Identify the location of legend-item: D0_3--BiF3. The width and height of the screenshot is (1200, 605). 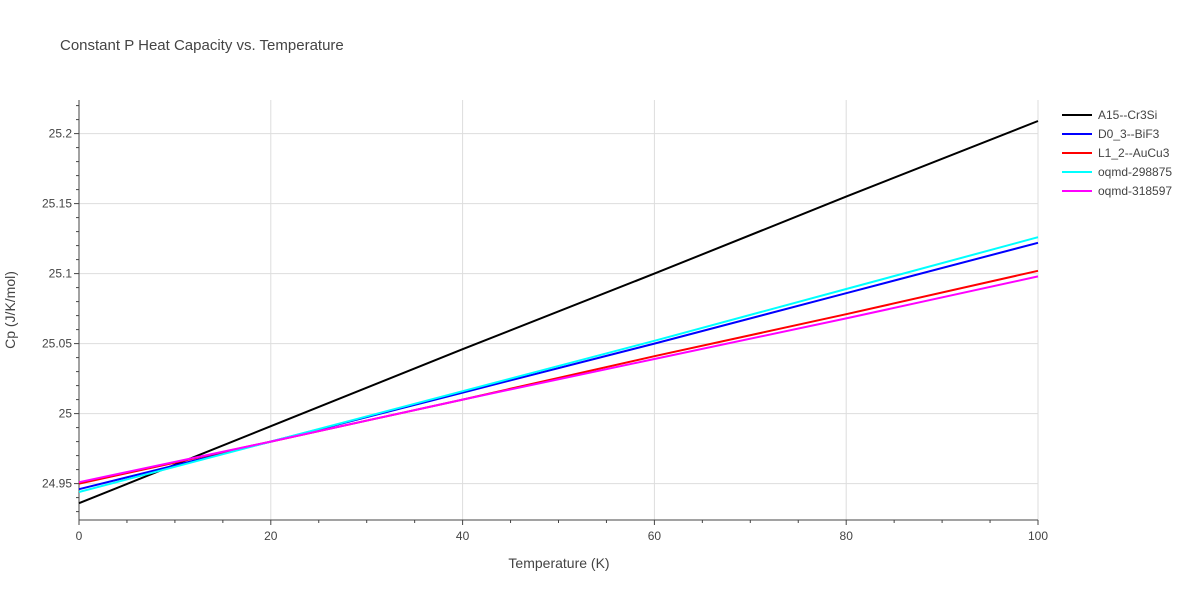
(1111, 134).